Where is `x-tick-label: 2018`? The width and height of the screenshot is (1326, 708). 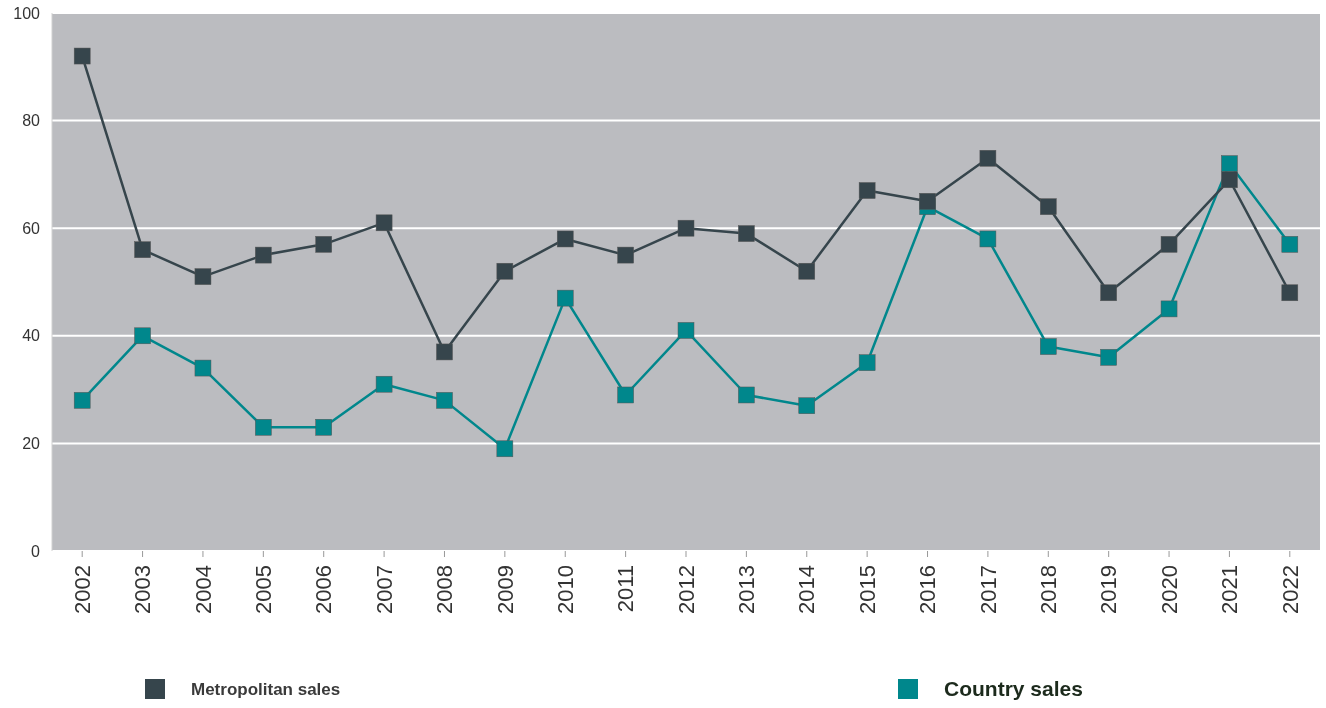 x-tick-label: 2018 is located at coordinates (1048, 589).